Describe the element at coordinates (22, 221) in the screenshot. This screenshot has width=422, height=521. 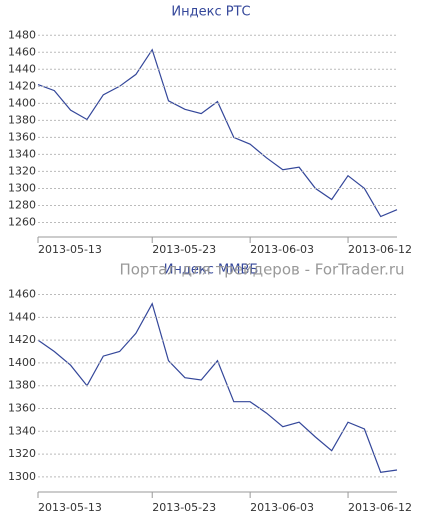
I see `y-tick-label: 1260` at that location.